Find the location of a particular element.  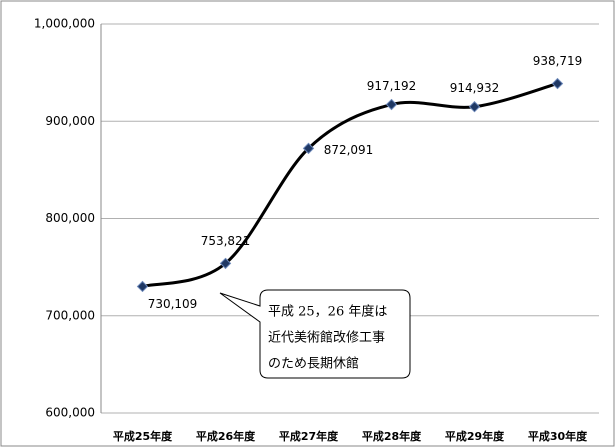

annotation-text: 平成 25，26 年度は is located at coordinates (327, 312).